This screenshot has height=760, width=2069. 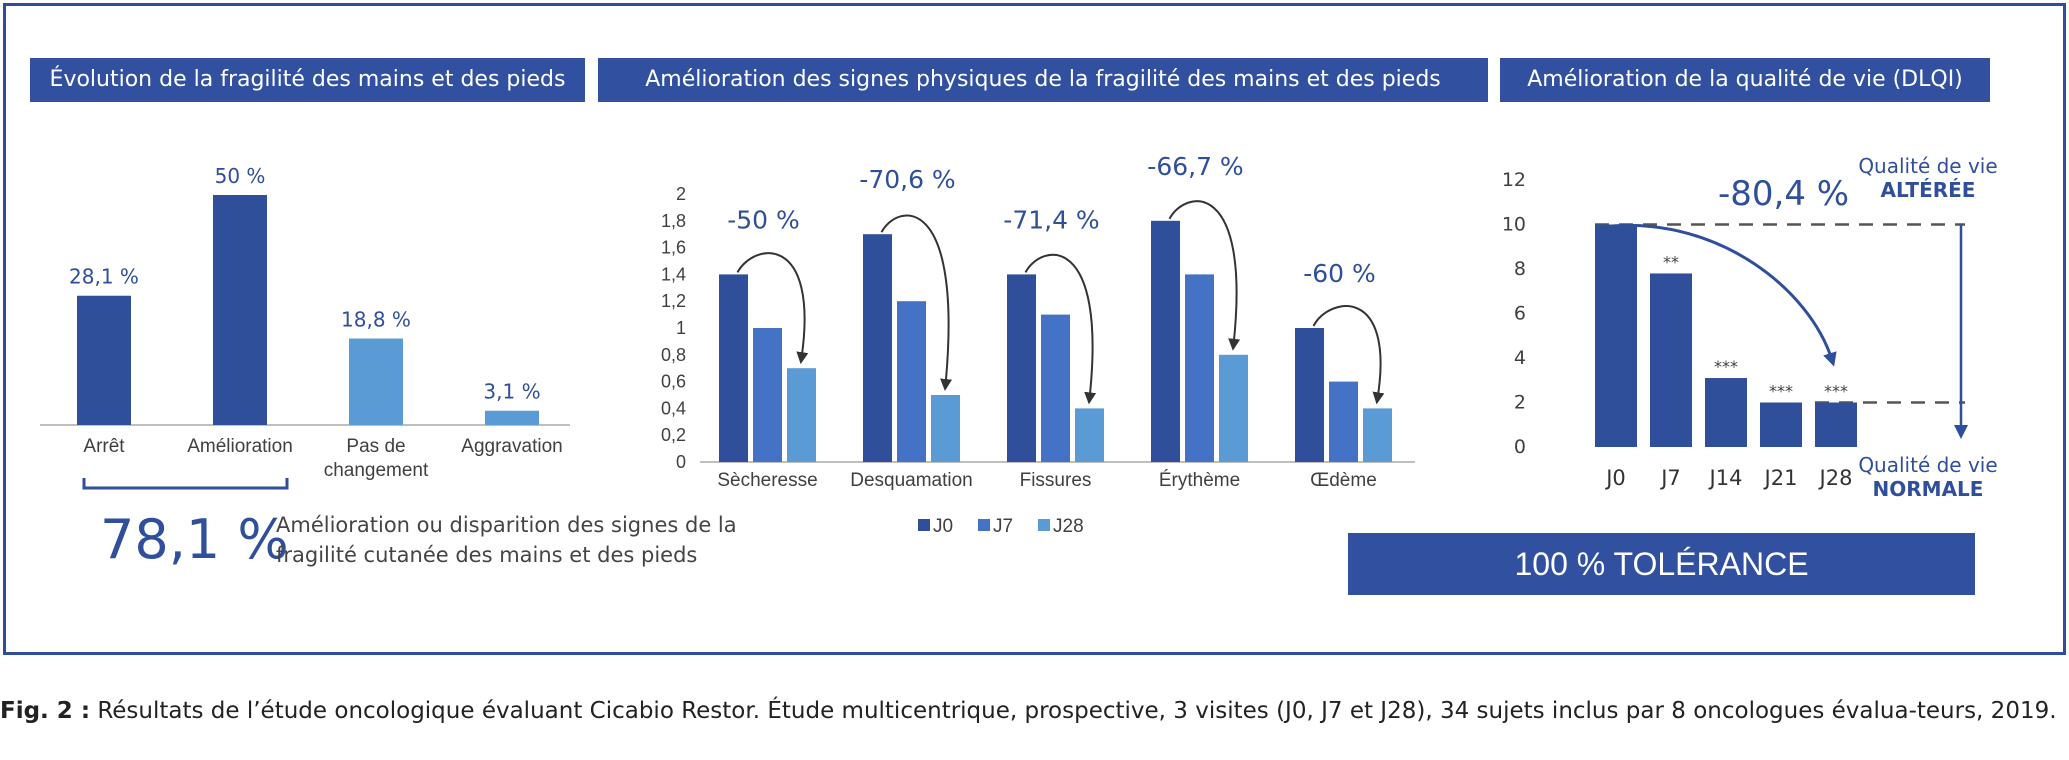 I want to click on chart1-data-label: 50 %, so click(x=240, y=176).